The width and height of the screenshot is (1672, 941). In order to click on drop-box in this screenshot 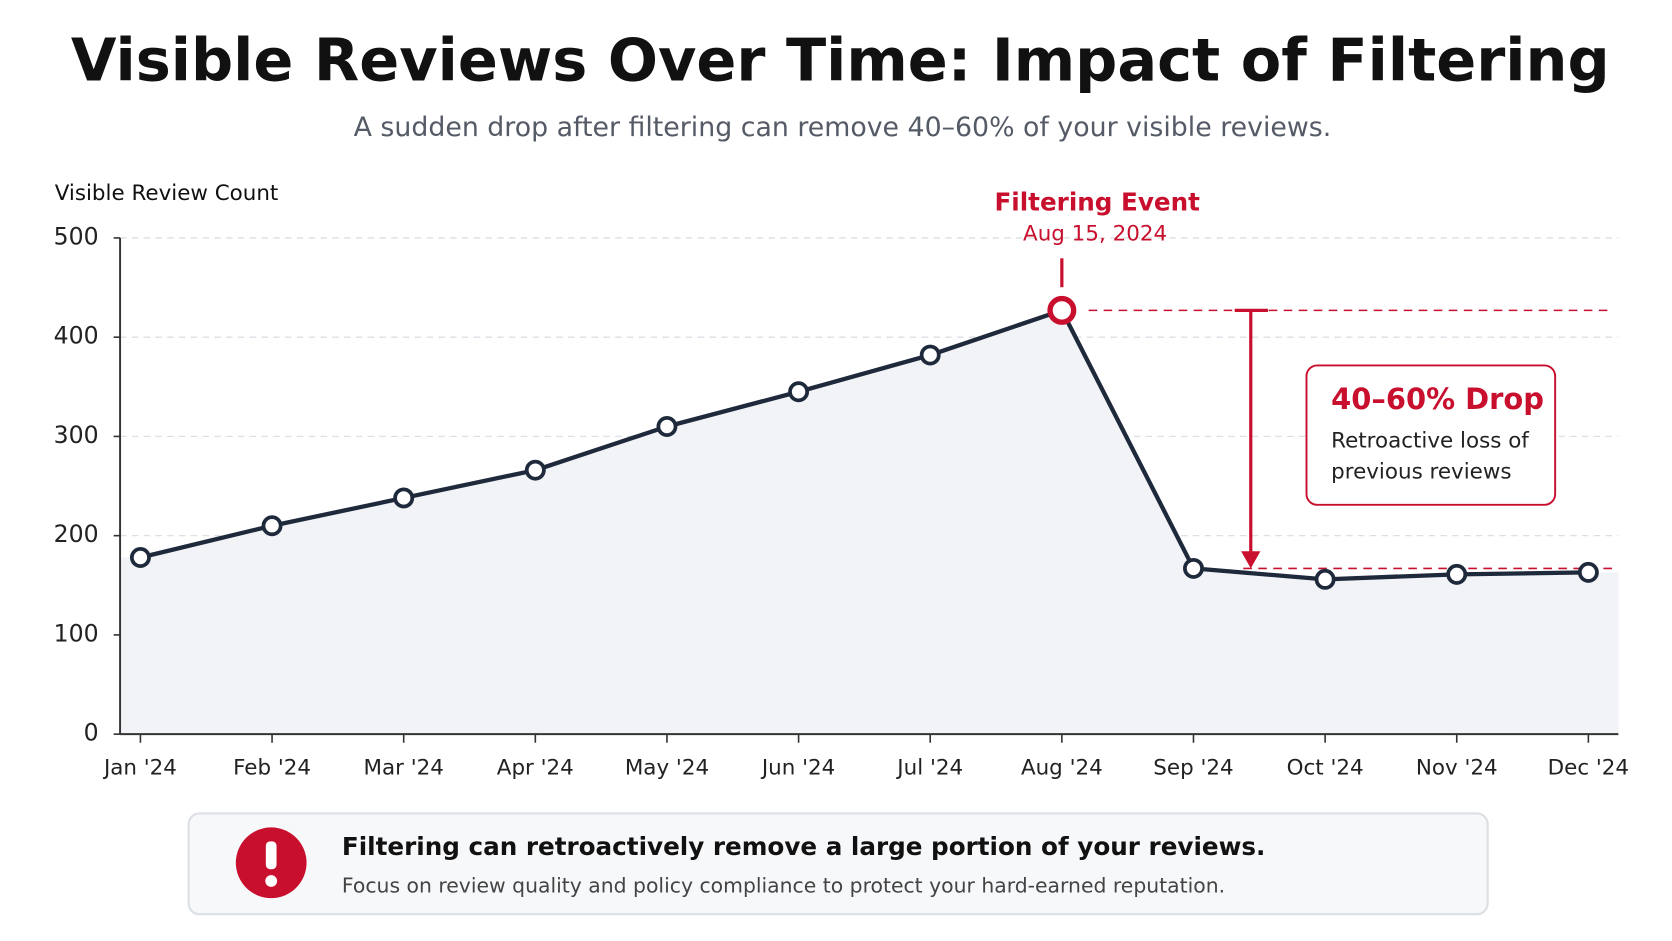, I will do `click(1431, 435)`.